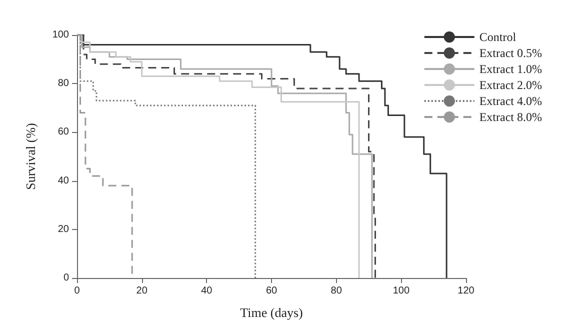 This screenshot has width=563, height=335. What do you see at coordinates (466, 291) in the screenshot?
I see `x-tick-label: 120` at bounding box center [466, 291].